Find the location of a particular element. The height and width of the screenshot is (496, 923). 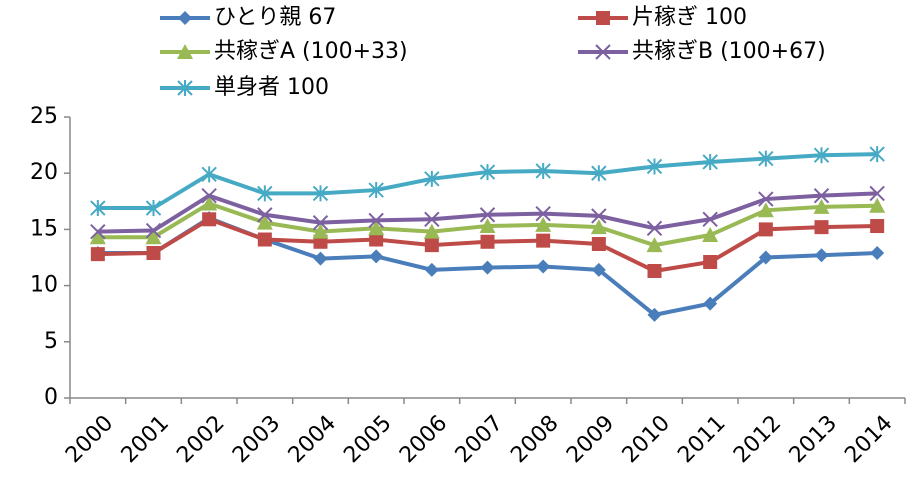

x-tick-label: 2014 is located at coordinates (868, 439).